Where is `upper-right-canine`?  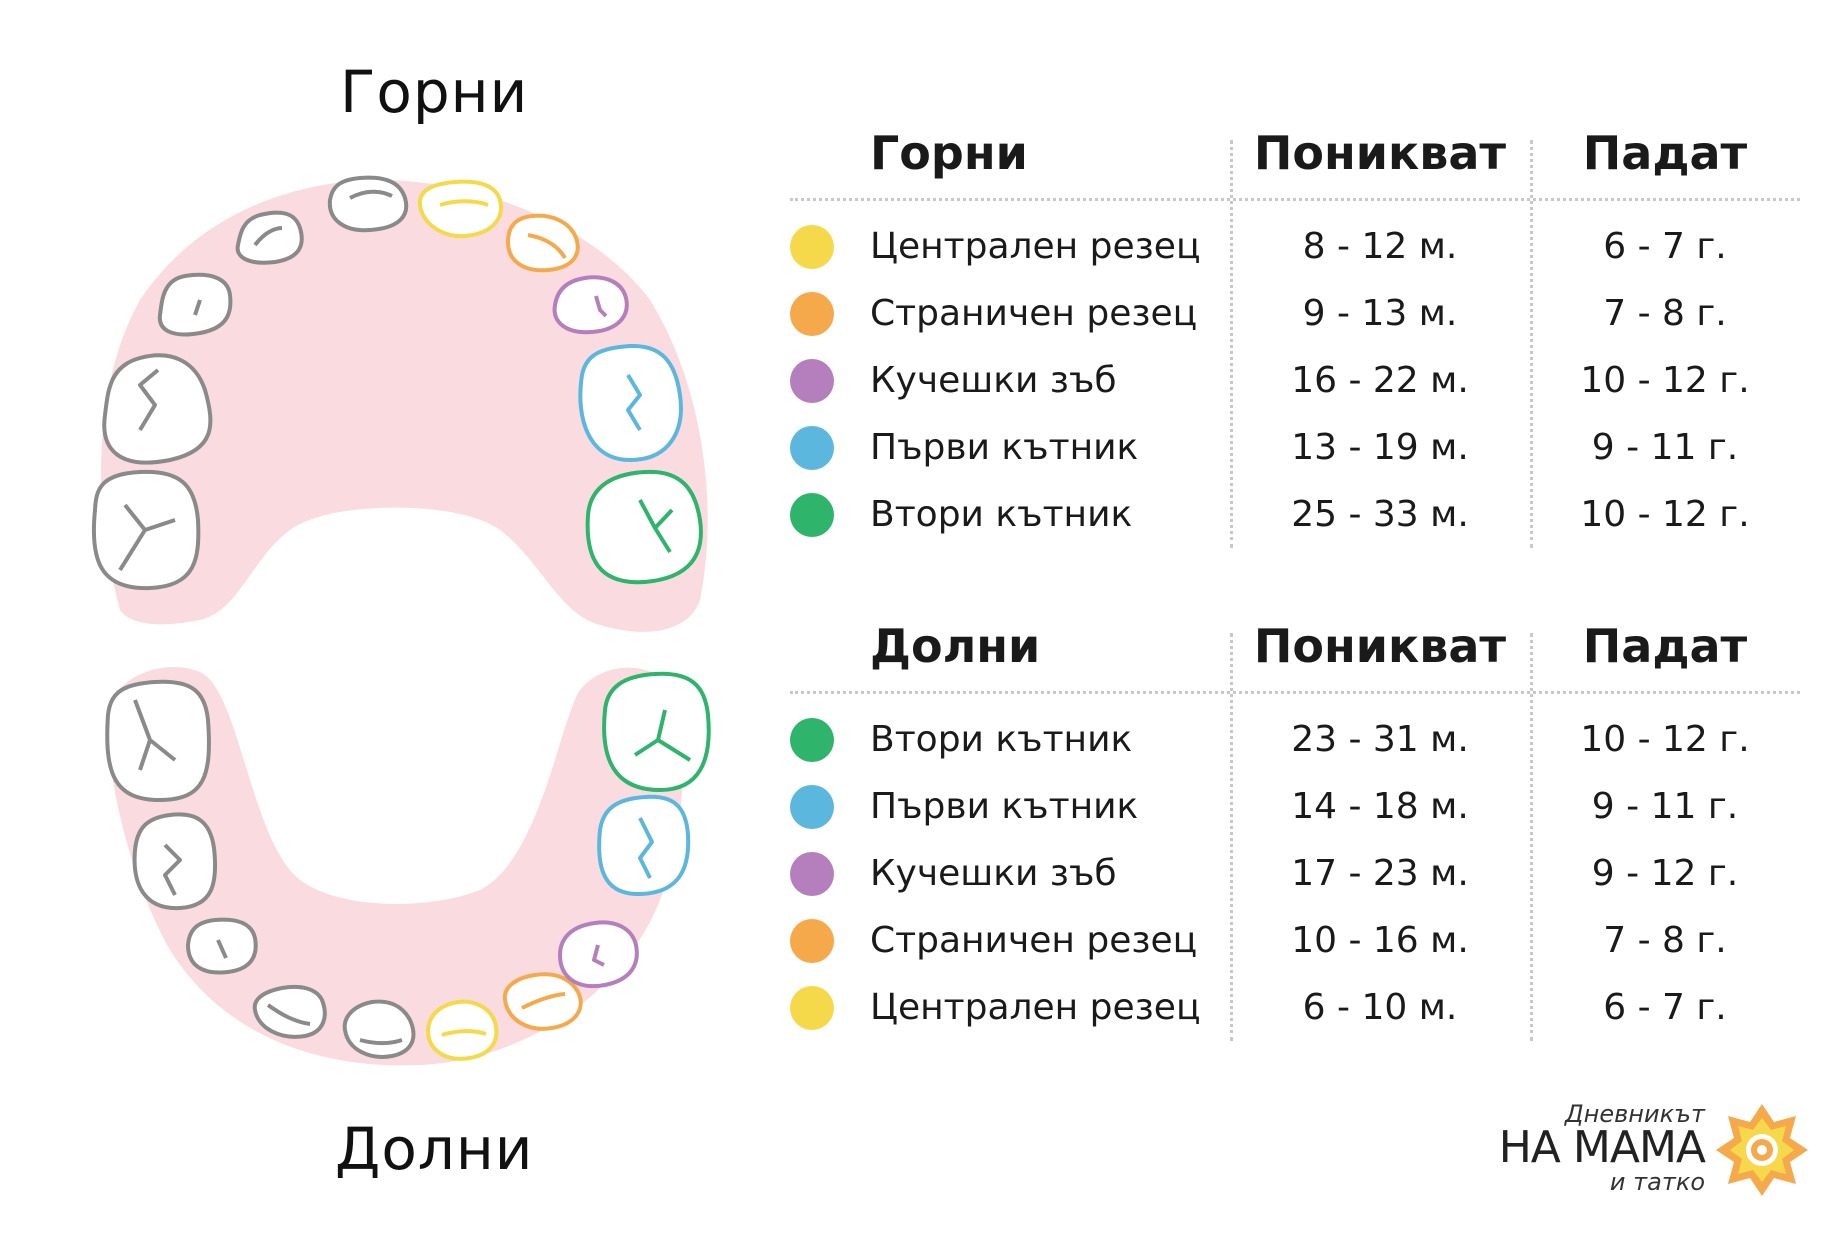
upper-right-canine is located at coordinates (590, 305).